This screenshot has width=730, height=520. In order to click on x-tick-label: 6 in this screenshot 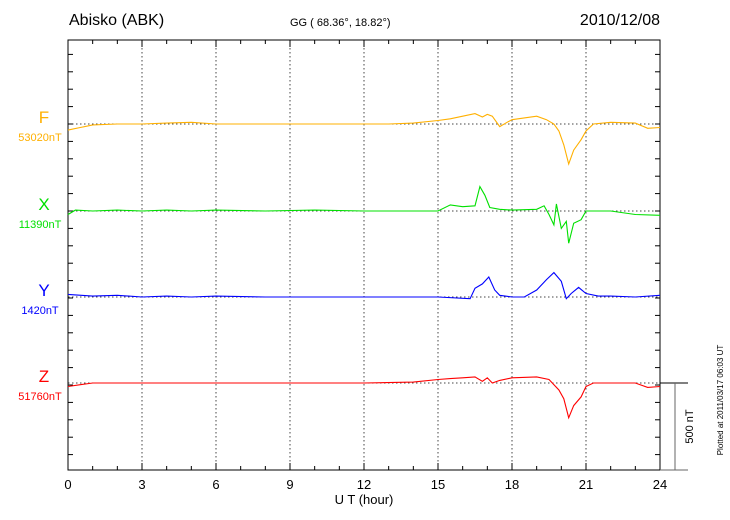, I will do `click(215, 484)`.